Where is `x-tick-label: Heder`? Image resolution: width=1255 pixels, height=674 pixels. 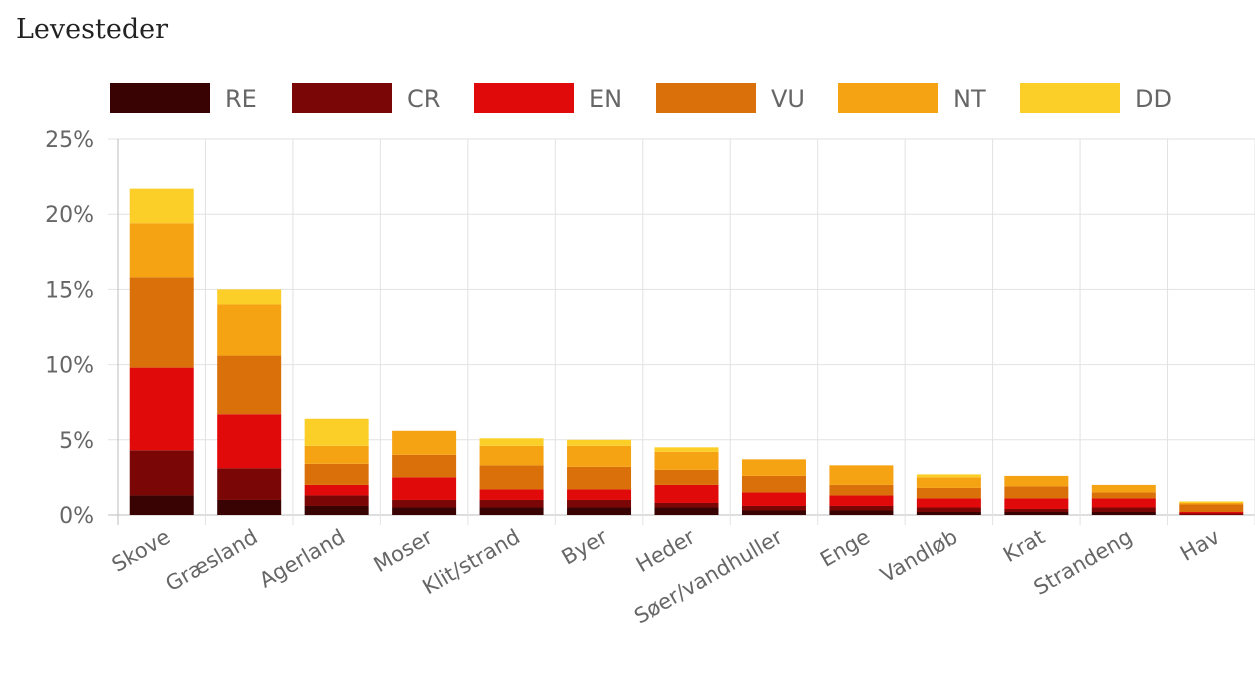
x-tick-label: Heder is located at coordinates (665, 550).